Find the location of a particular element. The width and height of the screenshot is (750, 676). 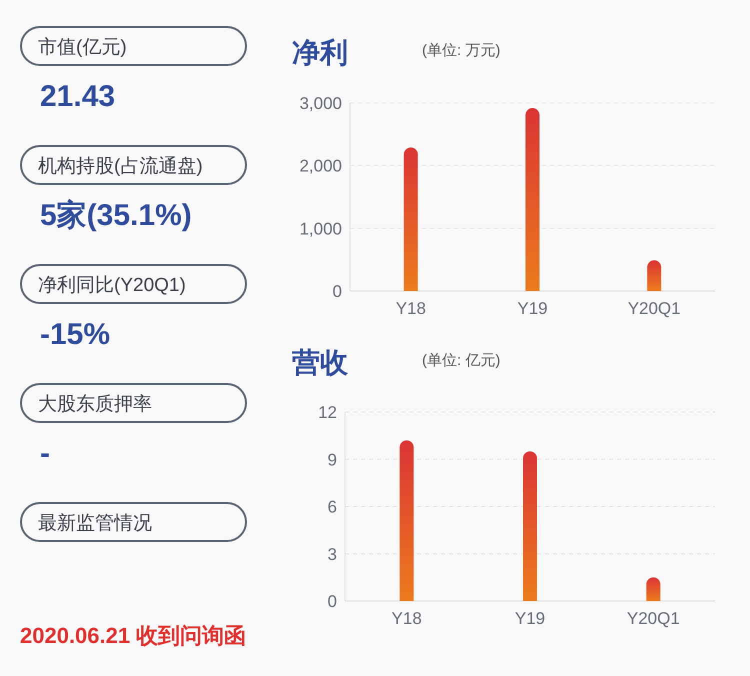

chart-title: 营收 is located at coordinates (320, 362).